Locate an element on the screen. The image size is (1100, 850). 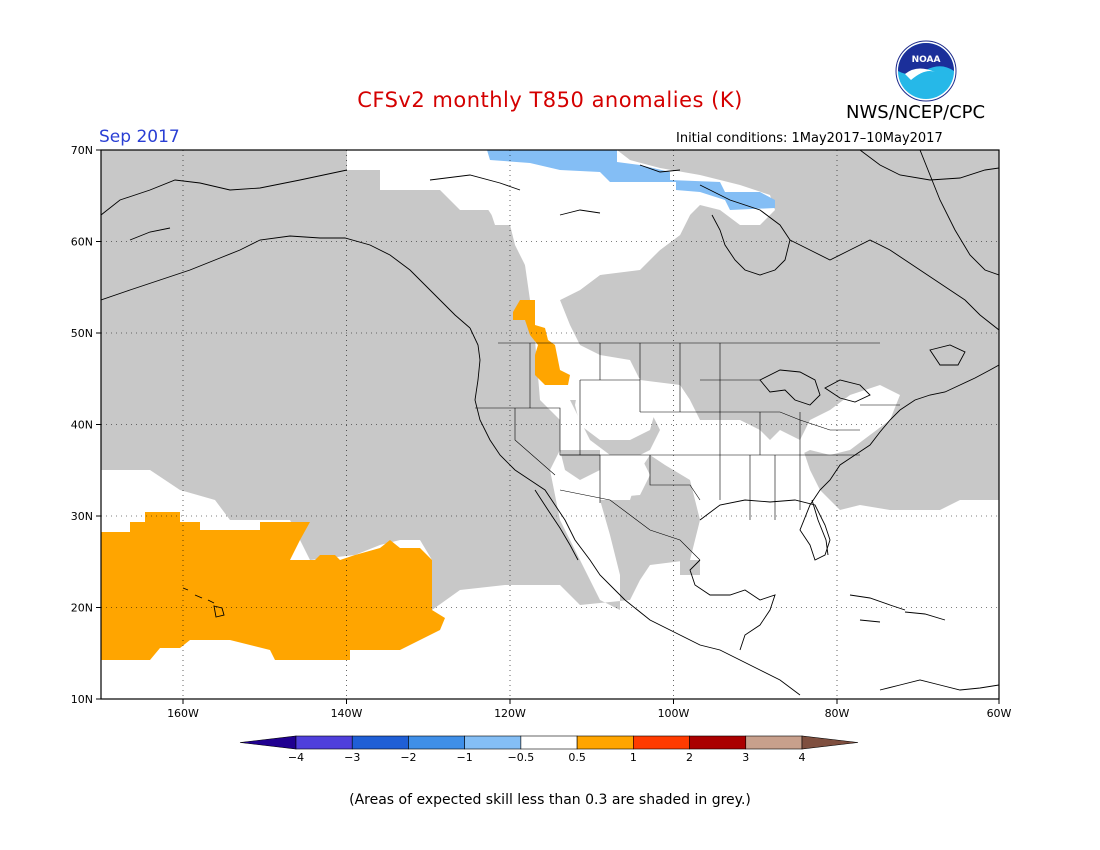
colorbar-label: 3 is located at coordinates (745, 757).